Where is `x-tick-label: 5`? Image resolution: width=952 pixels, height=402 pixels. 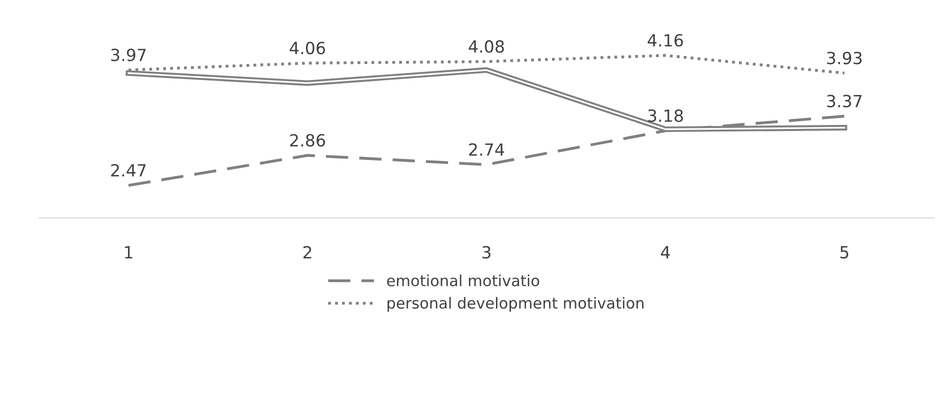
x-tick-label: 5 is located at coordinates (844, 252).